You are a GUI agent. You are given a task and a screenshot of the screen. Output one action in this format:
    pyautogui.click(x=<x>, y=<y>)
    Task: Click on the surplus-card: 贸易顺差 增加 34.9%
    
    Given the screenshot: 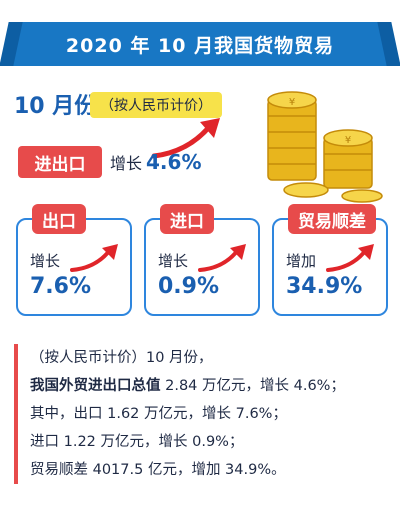 What is the action you would take?
    pyautogui.click(x=330, y=260)
    